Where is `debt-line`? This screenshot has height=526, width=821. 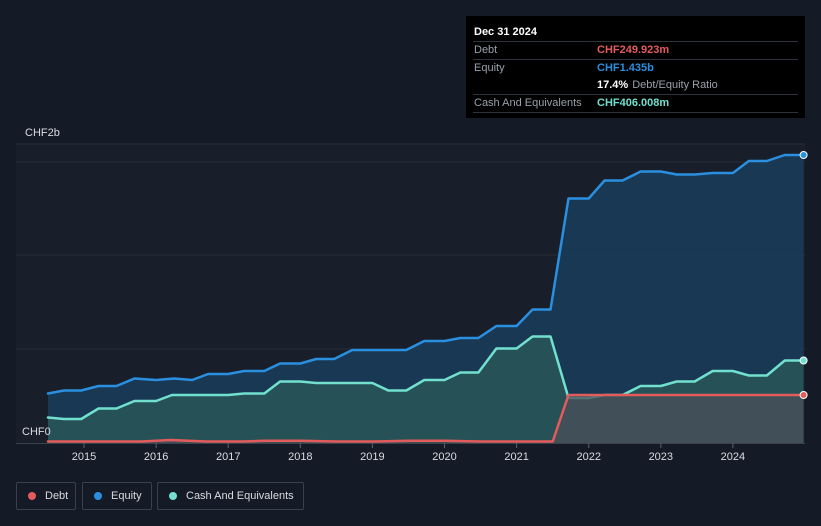
debt-line is located at coordinates (425, 418).